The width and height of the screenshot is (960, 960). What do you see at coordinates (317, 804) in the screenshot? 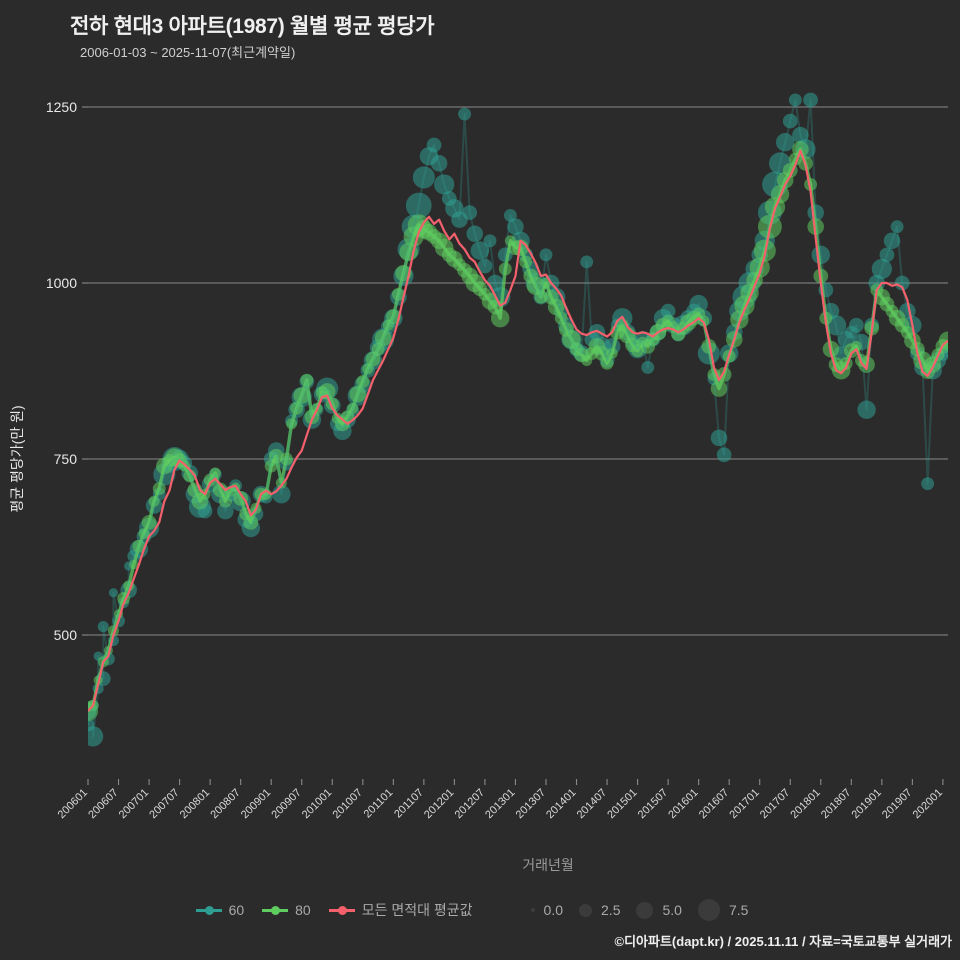
I see `x-tick-label: 201001` at bounding box center [317, 804].